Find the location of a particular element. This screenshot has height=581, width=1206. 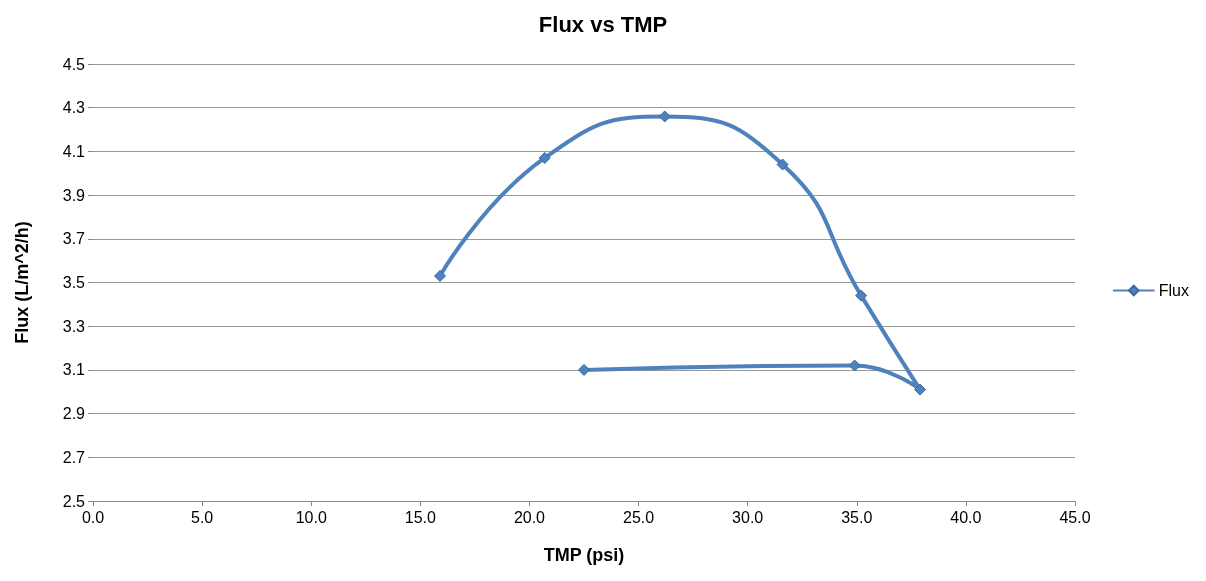

x-axis-title: TMP (psi) is located at coordinates (584, 555).